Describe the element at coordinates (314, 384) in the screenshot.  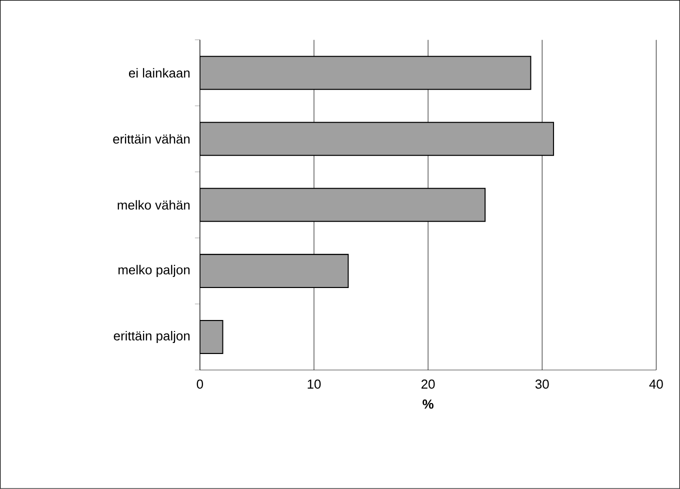
I see `x-tick-label: 10` at that location.